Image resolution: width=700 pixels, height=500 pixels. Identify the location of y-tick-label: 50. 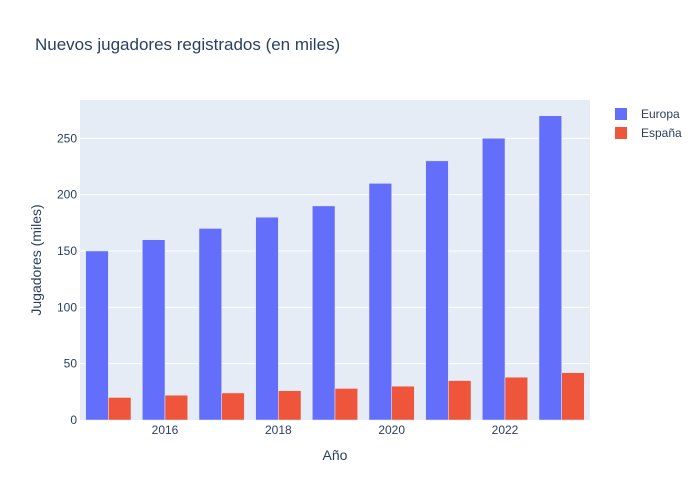
(71, 364).